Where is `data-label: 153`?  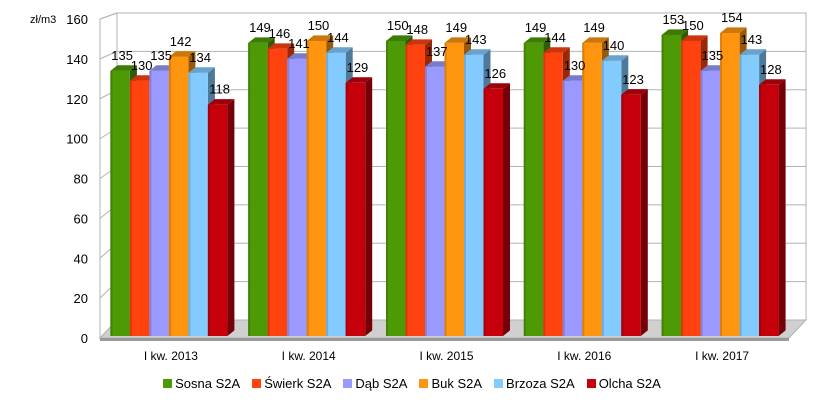 data-label: 153 is located at coordinates (673, 19).